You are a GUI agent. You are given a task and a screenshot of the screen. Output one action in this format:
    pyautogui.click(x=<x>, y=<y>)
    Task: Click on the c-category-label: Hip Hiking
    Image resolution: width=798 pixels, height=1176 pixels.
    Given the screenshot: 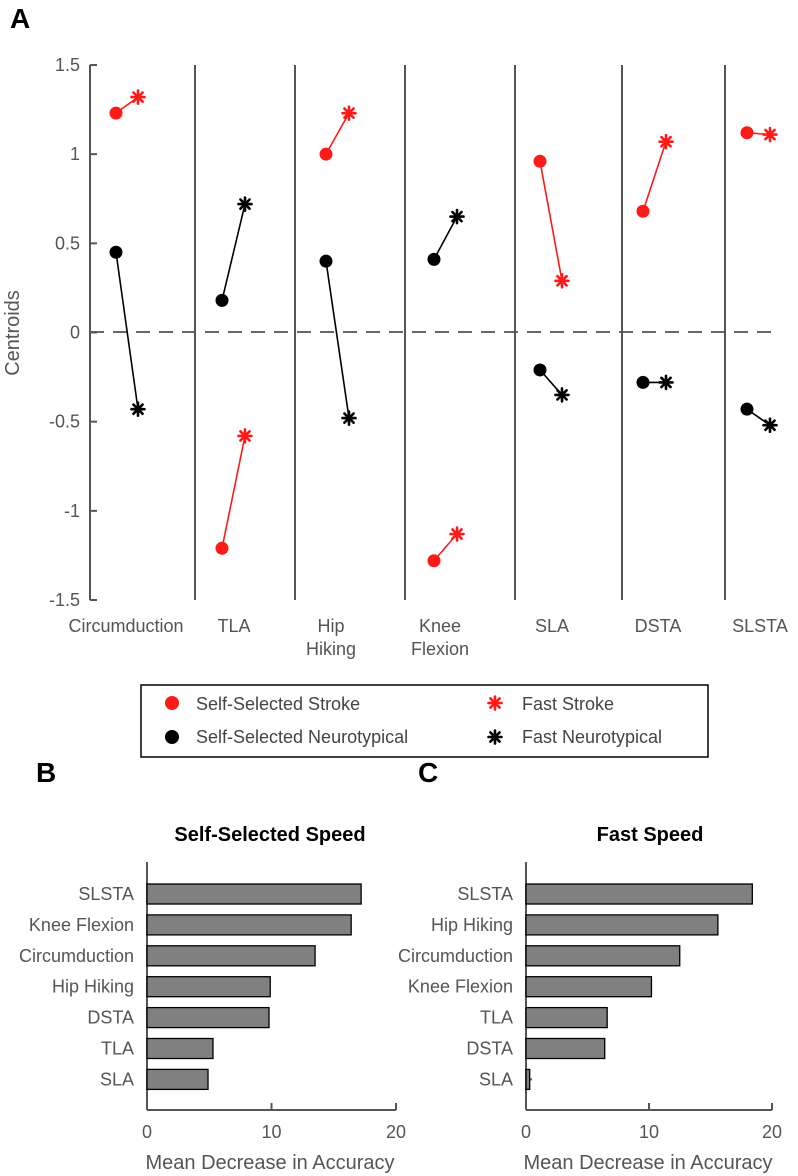 What is the action you would take?
    pyautogui.click(x=472, y=925)
    